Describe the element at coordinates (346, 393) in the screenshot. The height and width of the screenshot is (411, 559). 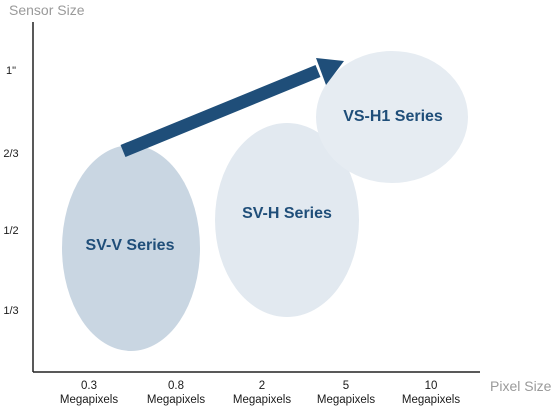
I see `x-tick-label: 5 Megapixels` at that location.